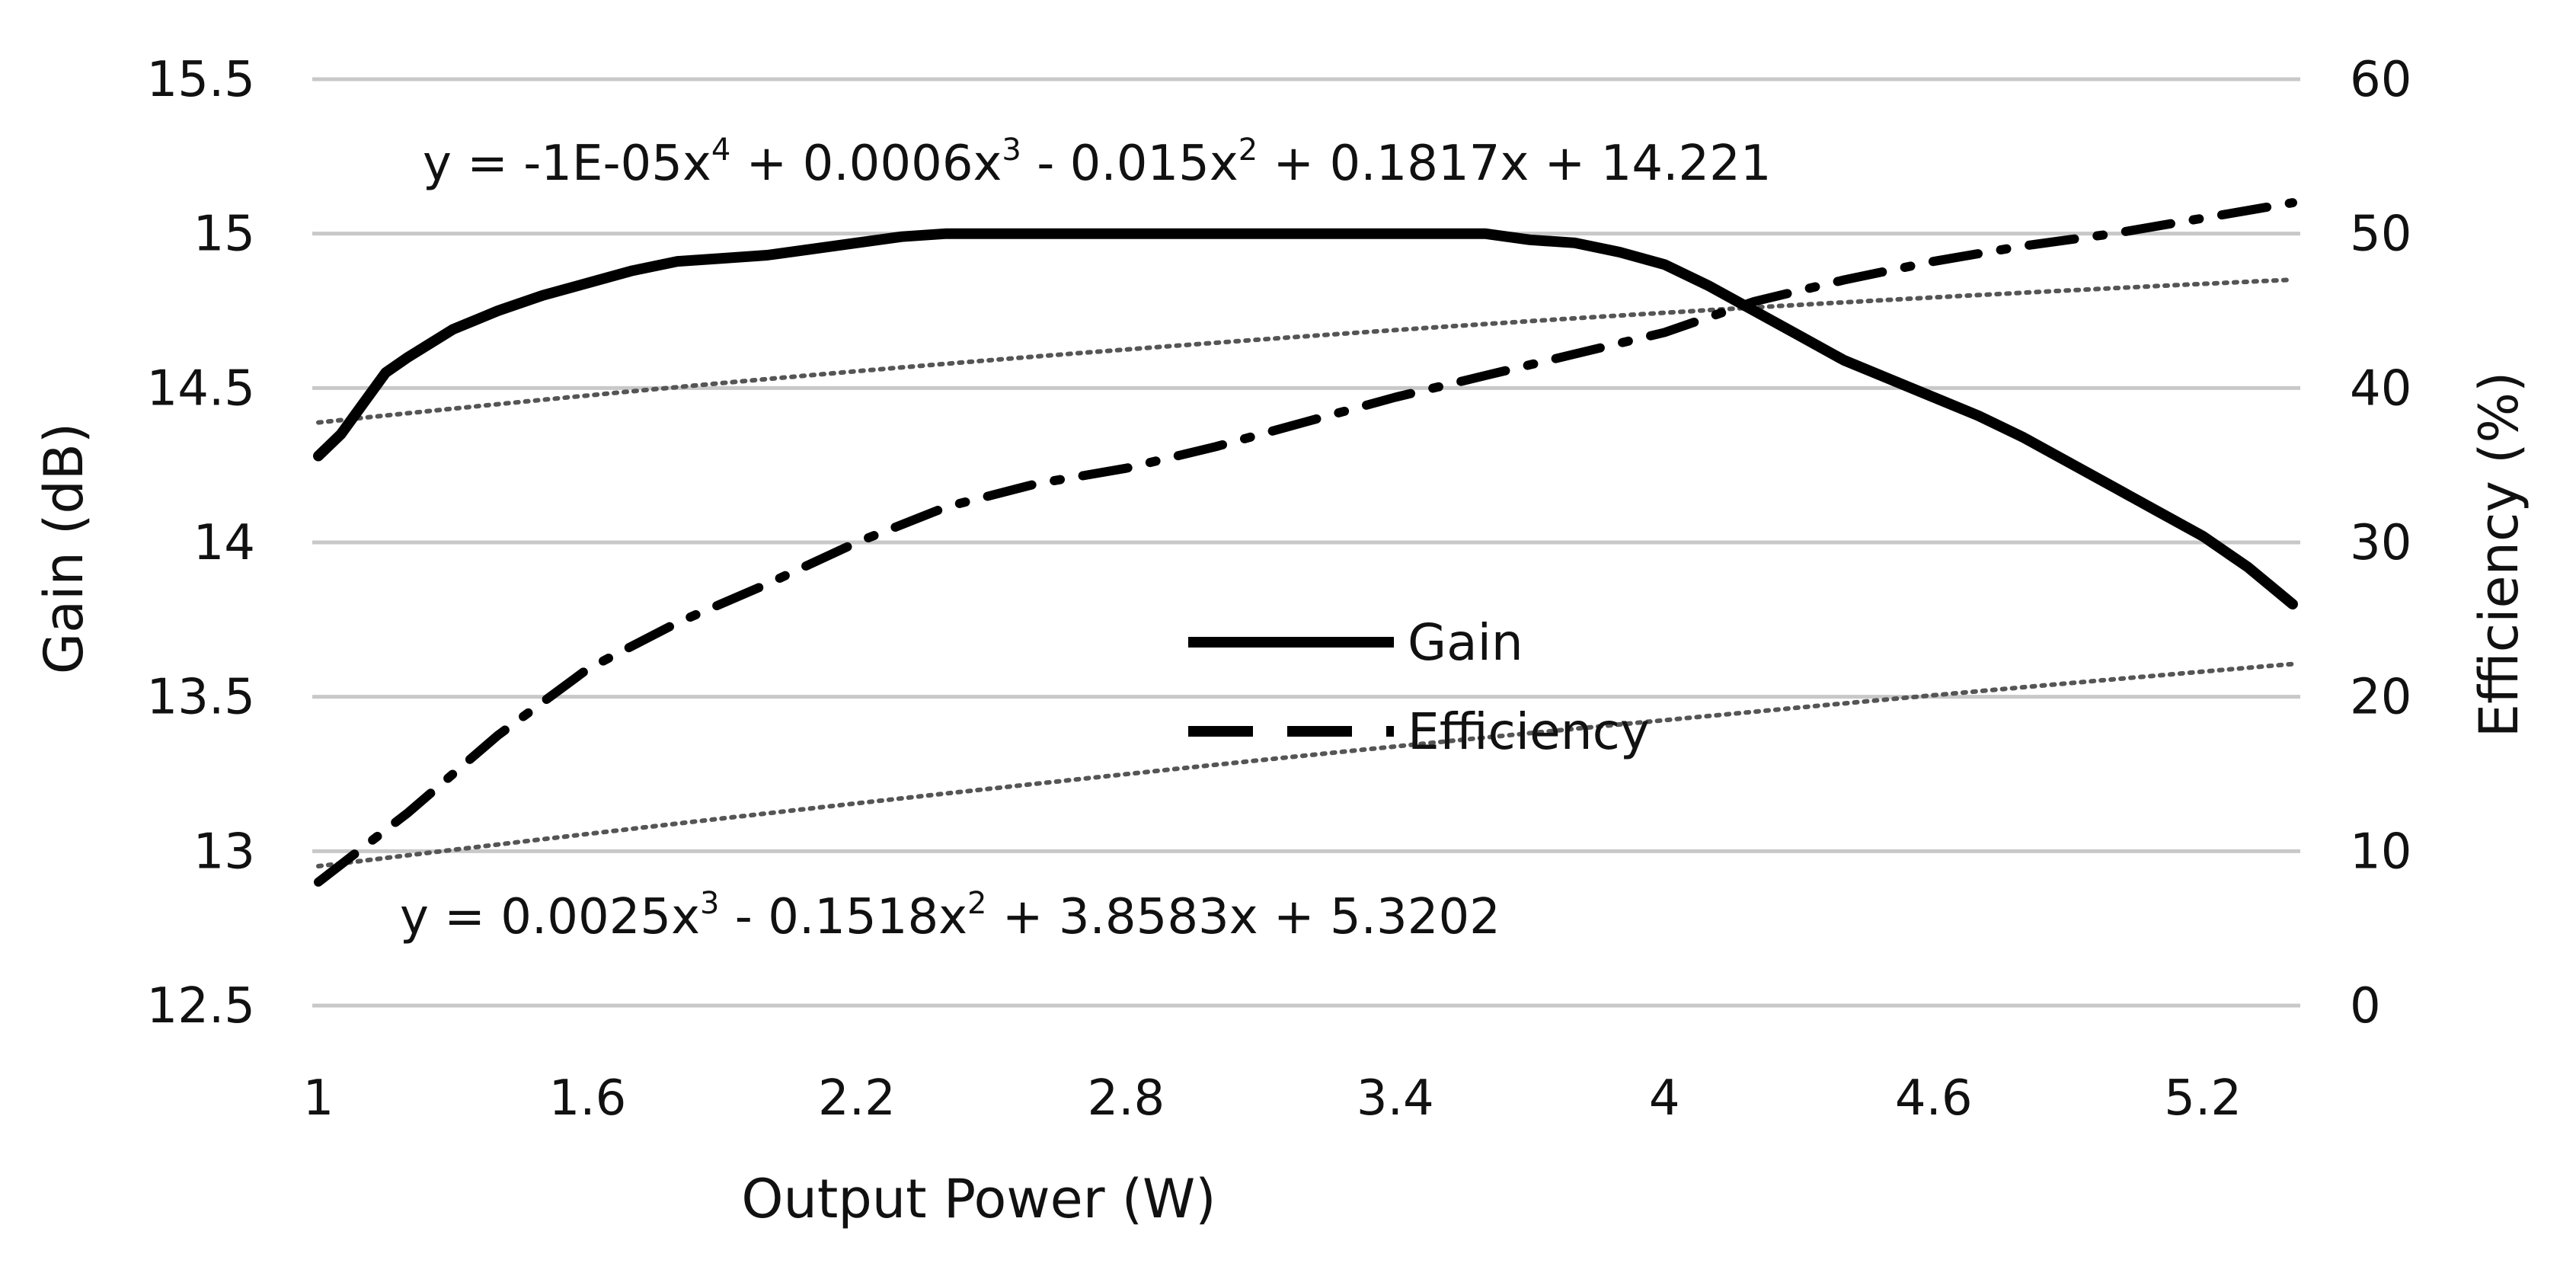  What do you see at coordinates (319, 1098) in the screenshot?
I see `x-tick-label: 1` at bounding box center [319, 1098].